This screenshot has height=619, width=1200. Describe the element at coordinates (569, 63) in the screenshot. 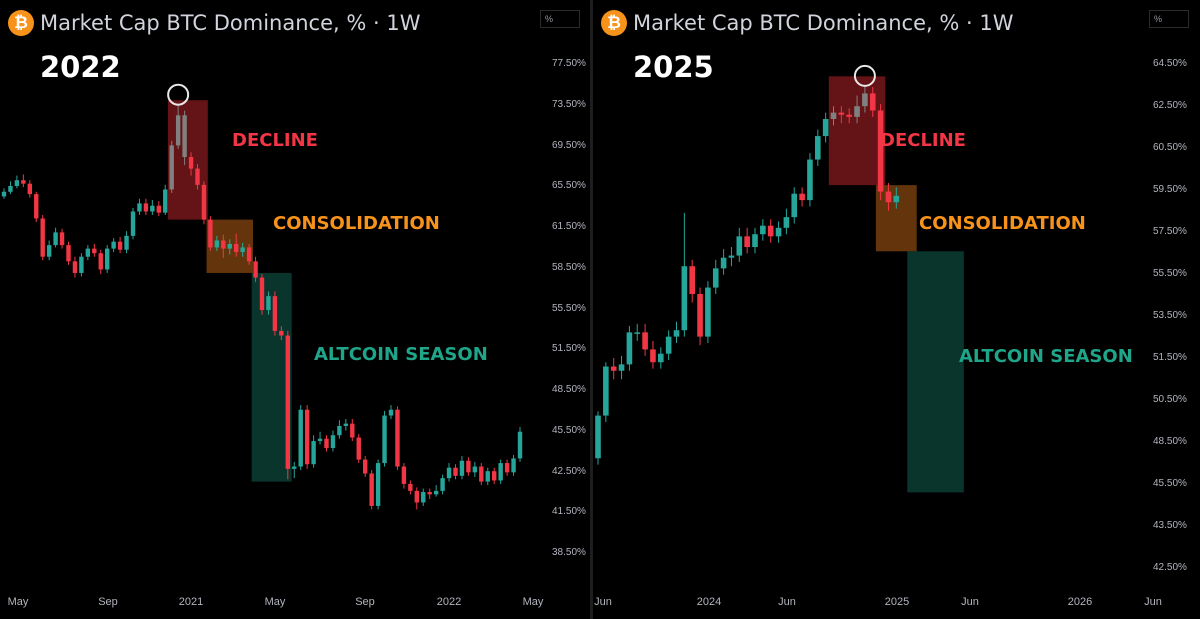

I see `y-tick-label: 77.50%` at that location.